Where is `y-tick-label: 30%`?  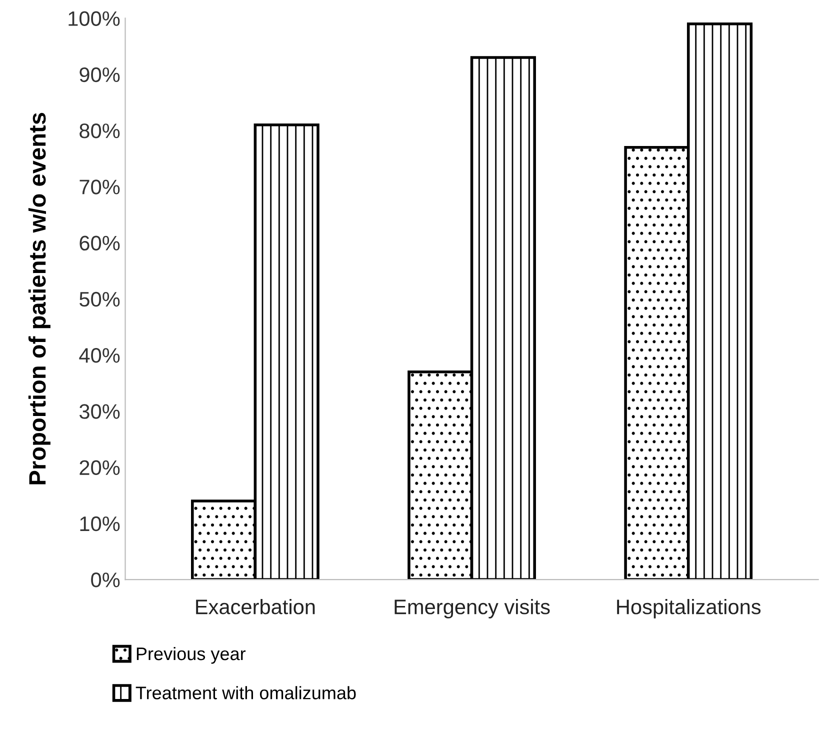 y-tick-label: 30% is located at coordinates (99, 411).